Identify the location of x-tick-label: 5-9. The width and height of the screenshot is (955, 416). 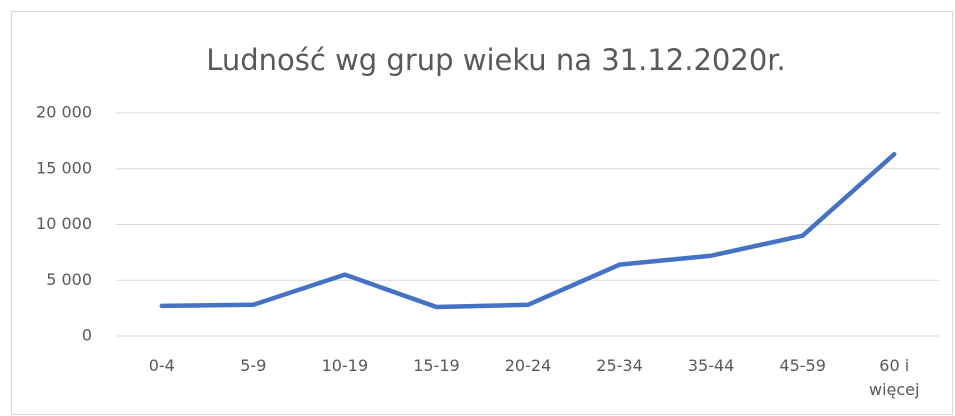
(253, 365).